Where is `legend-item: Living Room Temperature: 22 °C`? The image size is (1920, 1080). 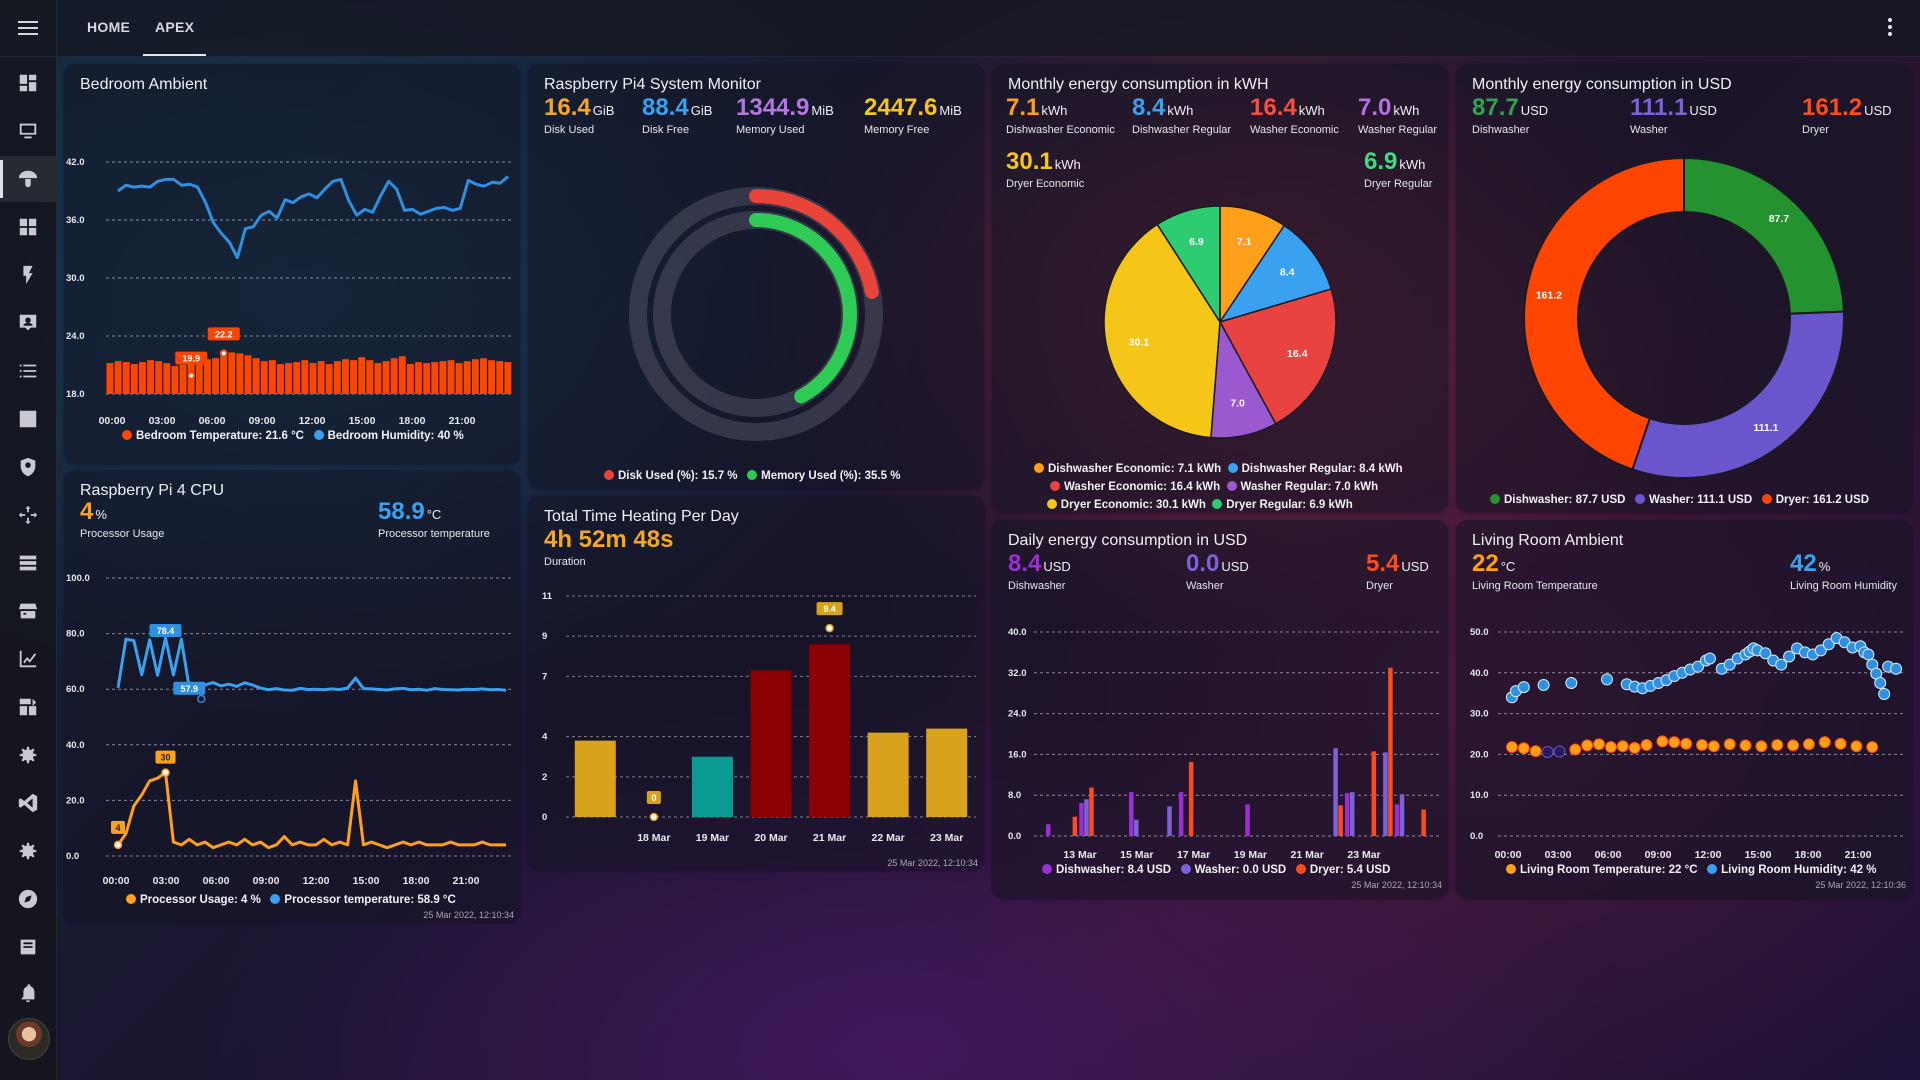 legend-item: Living Room Temperature: 22 °C is located at coordinates (1609, 870).